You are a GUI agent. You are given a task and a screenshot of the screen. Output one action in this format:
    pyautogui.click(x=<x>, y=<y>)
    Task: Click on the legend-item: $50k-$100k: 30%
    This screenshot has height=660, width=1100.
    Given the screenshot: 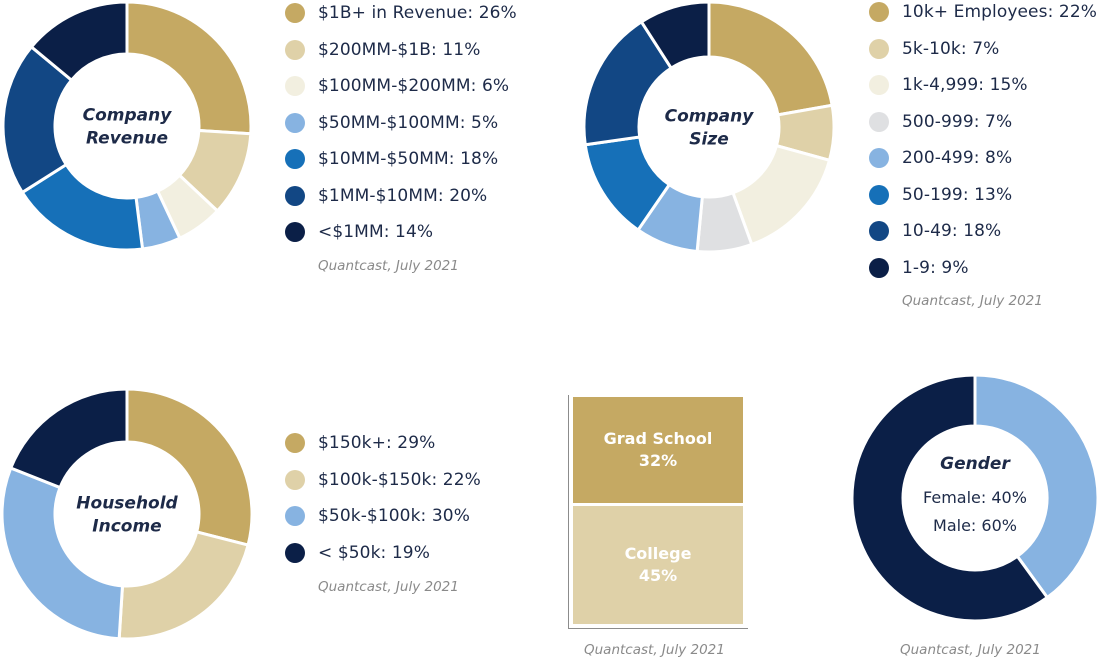 What is the action you would take?
    pyautogui.click(x=383, y=516)
    